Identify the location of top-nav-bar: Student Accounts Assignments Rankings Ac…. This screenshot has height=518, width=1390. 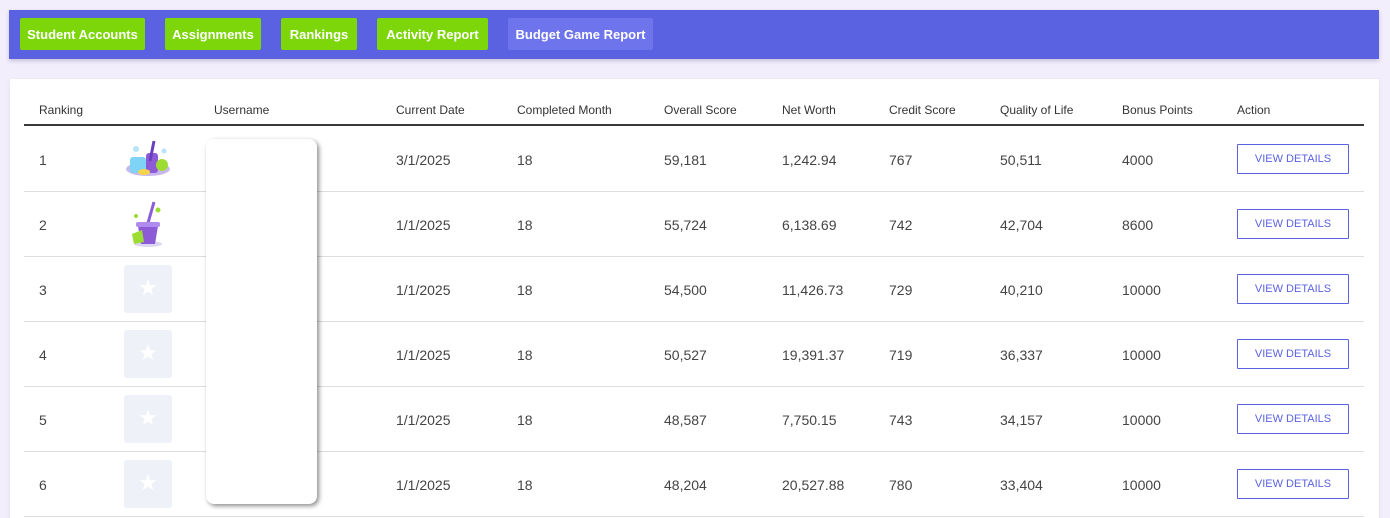
(694, 34).